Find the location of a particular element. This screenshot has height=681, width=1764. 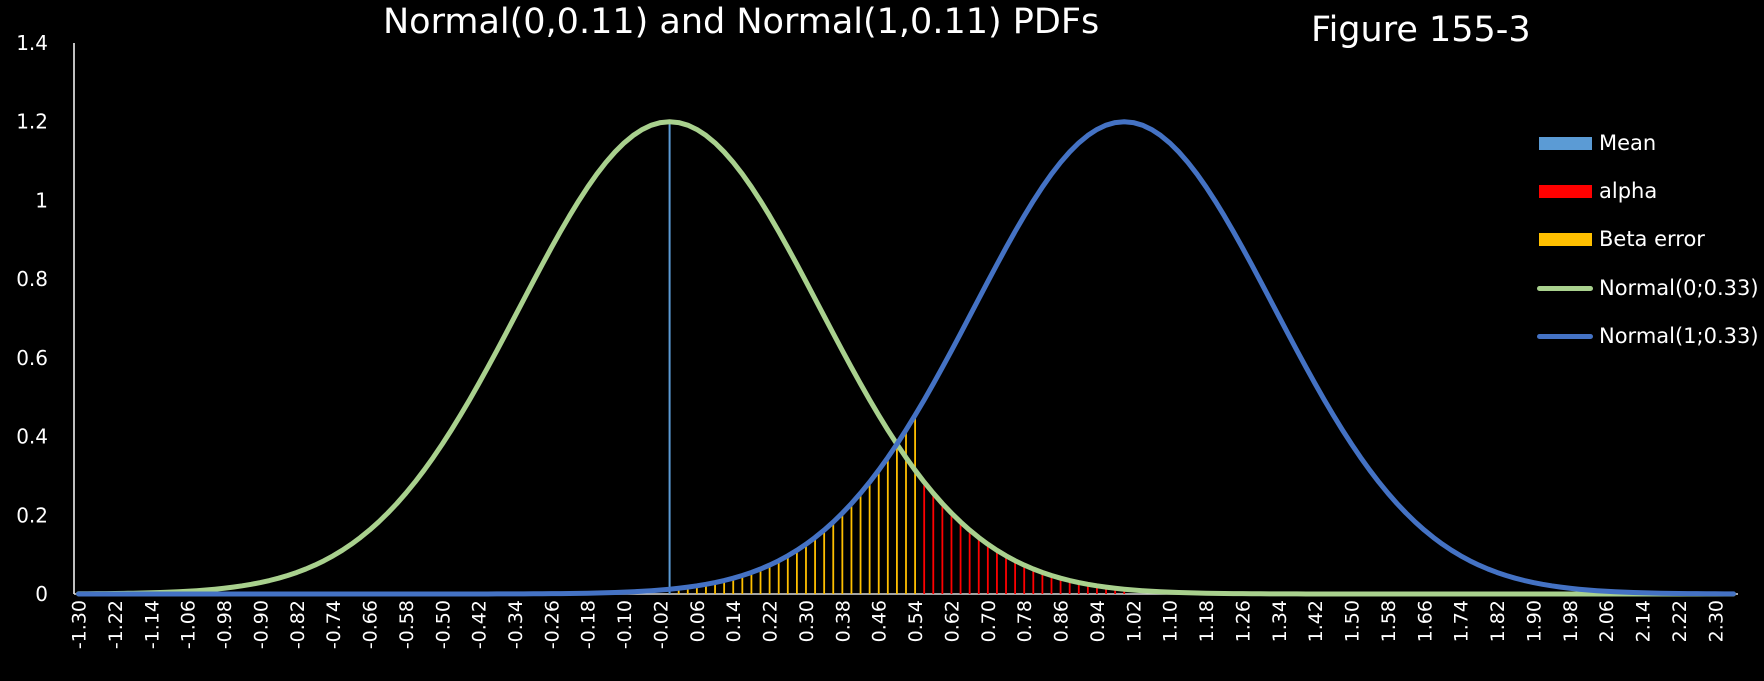

x-tick-label: 0.94 is located at coordinates (1098, 621).